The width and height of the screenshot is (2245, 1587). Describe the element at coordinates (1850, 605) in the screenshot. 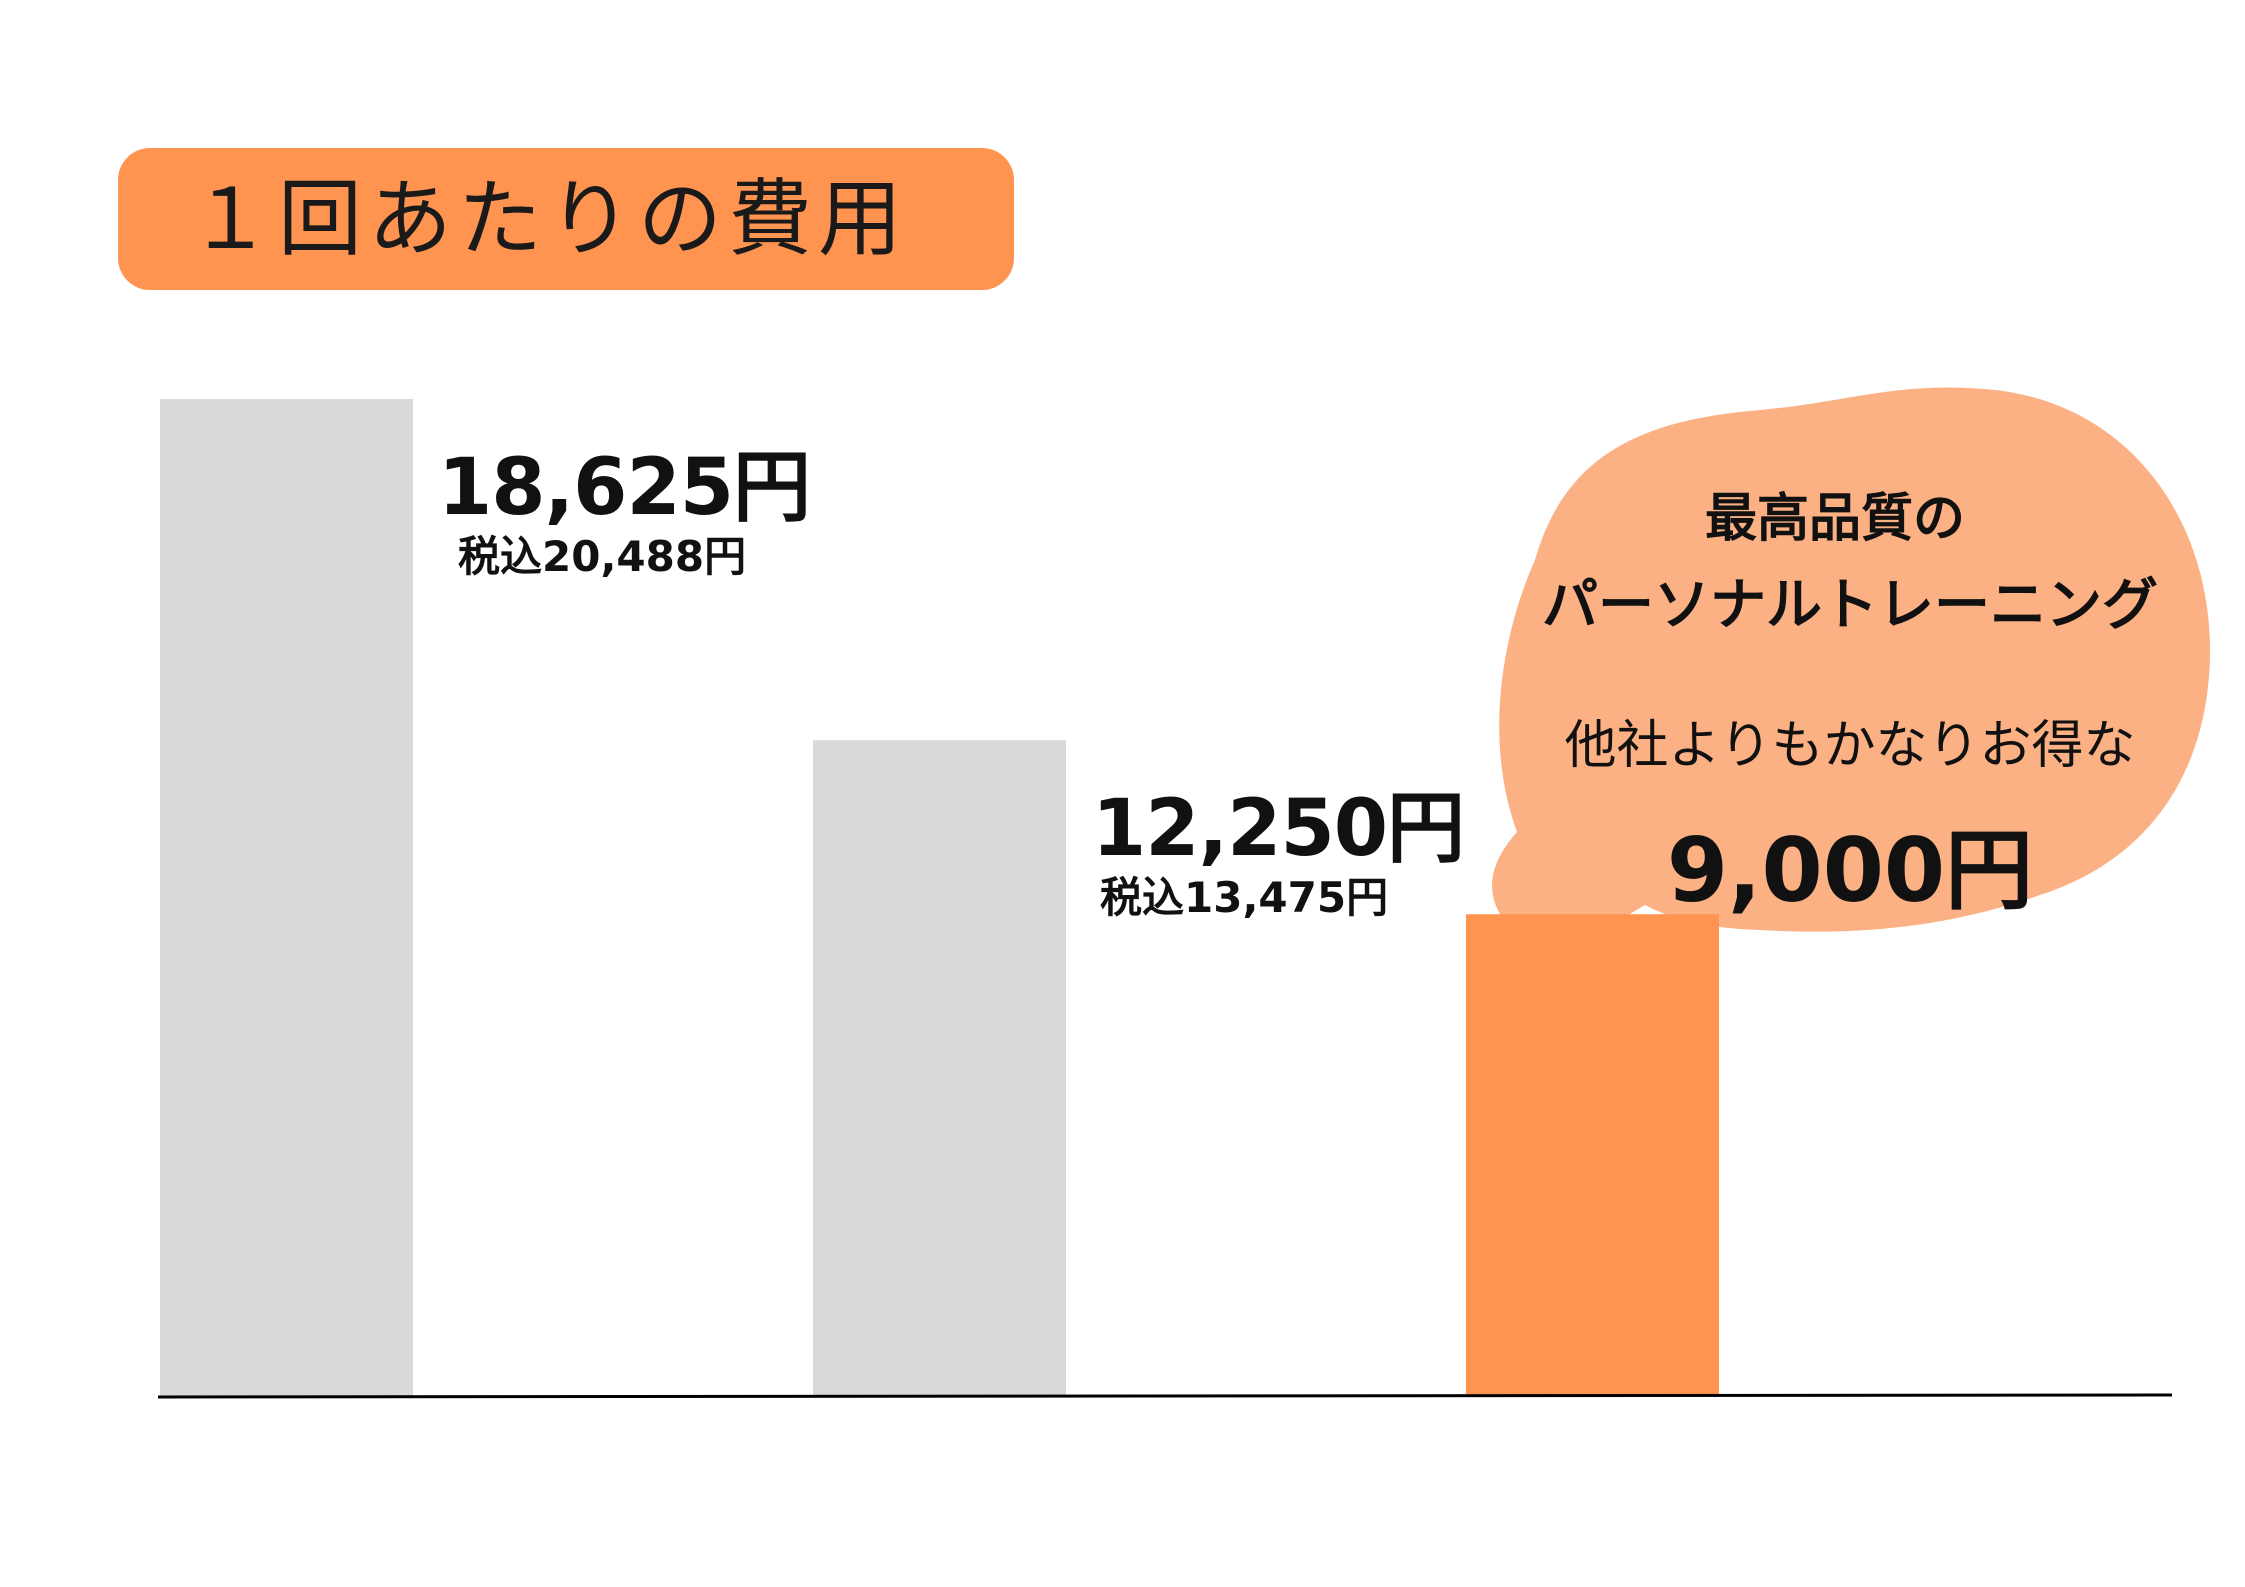

I see `callout-line-2: パーソナルトレーニング` at that location.